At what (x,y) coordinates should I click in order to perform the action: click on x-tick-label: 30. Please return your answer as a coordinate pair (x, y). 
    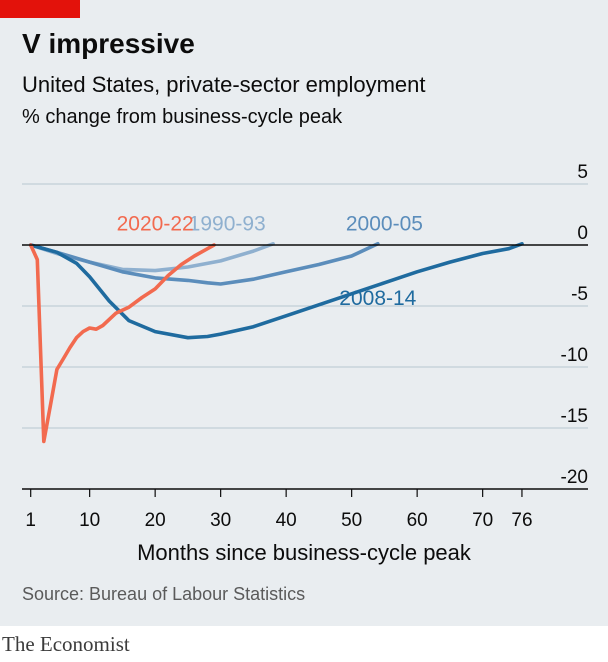
    Looking at the image, I should click on (220, 520).